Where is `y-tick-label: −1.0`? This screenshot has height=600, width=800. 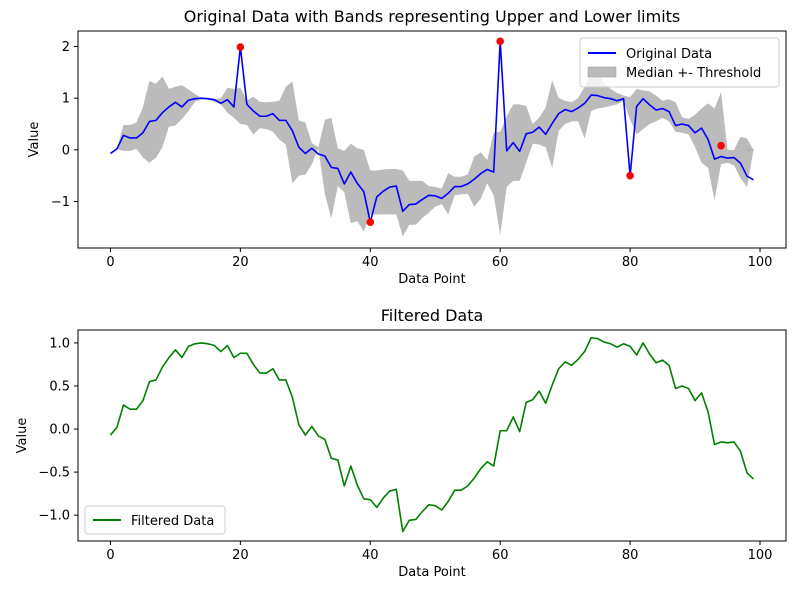
y-tick-label: −1.0 is located at coordinates (54, 516).